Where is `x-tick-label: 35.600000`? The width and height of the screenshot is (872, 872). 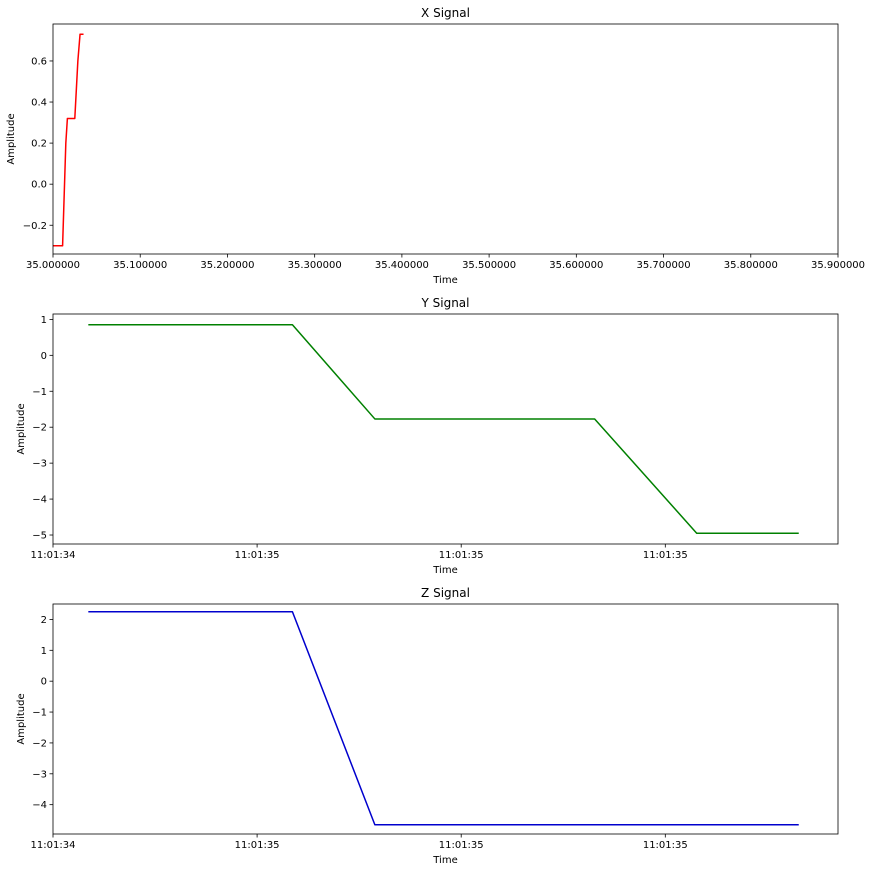 x-tick-label: 35.600000 is located at coordinates (576, 265).